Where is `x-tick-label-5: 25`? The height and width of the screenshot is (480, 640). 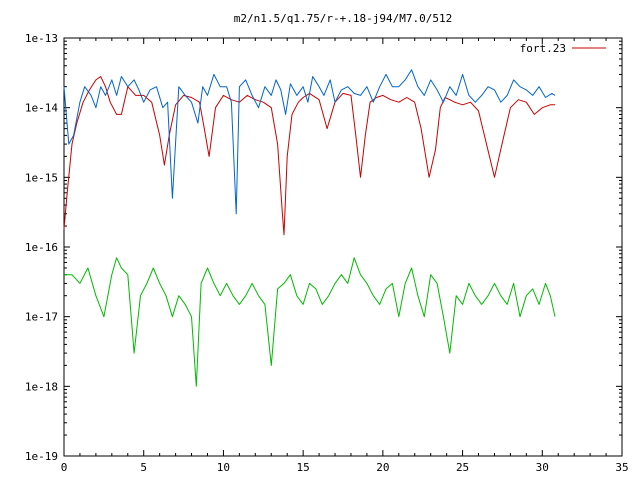 x-tick-label-5: 25 is located at coordinates (462, 467).